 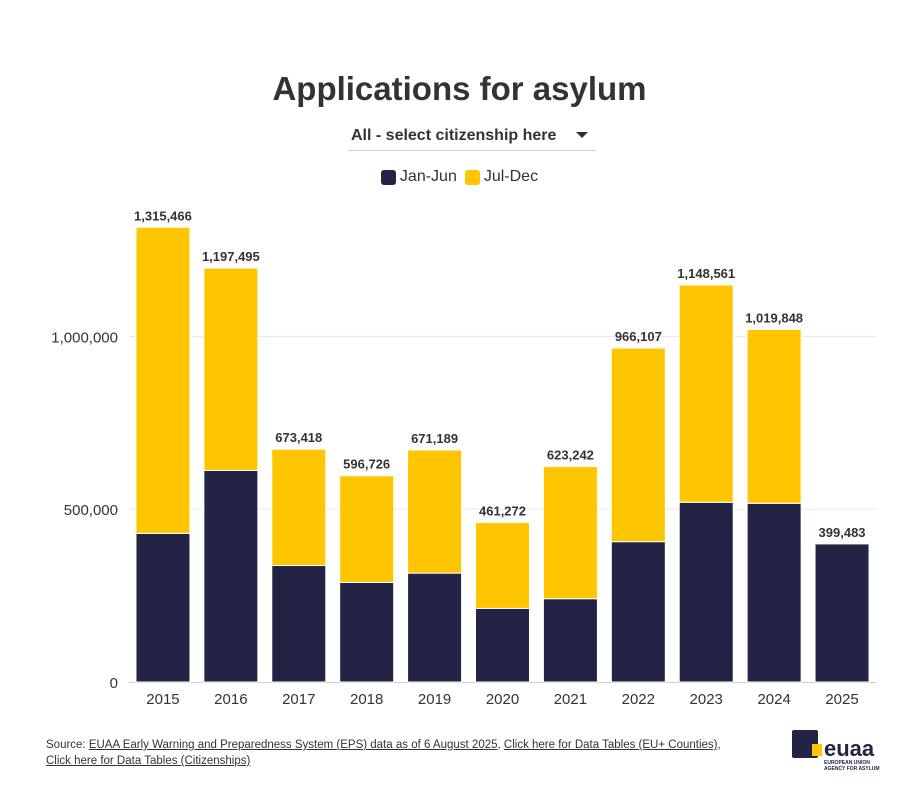 I want to click on source-prefix: Source:, so click(x=67, y=745).